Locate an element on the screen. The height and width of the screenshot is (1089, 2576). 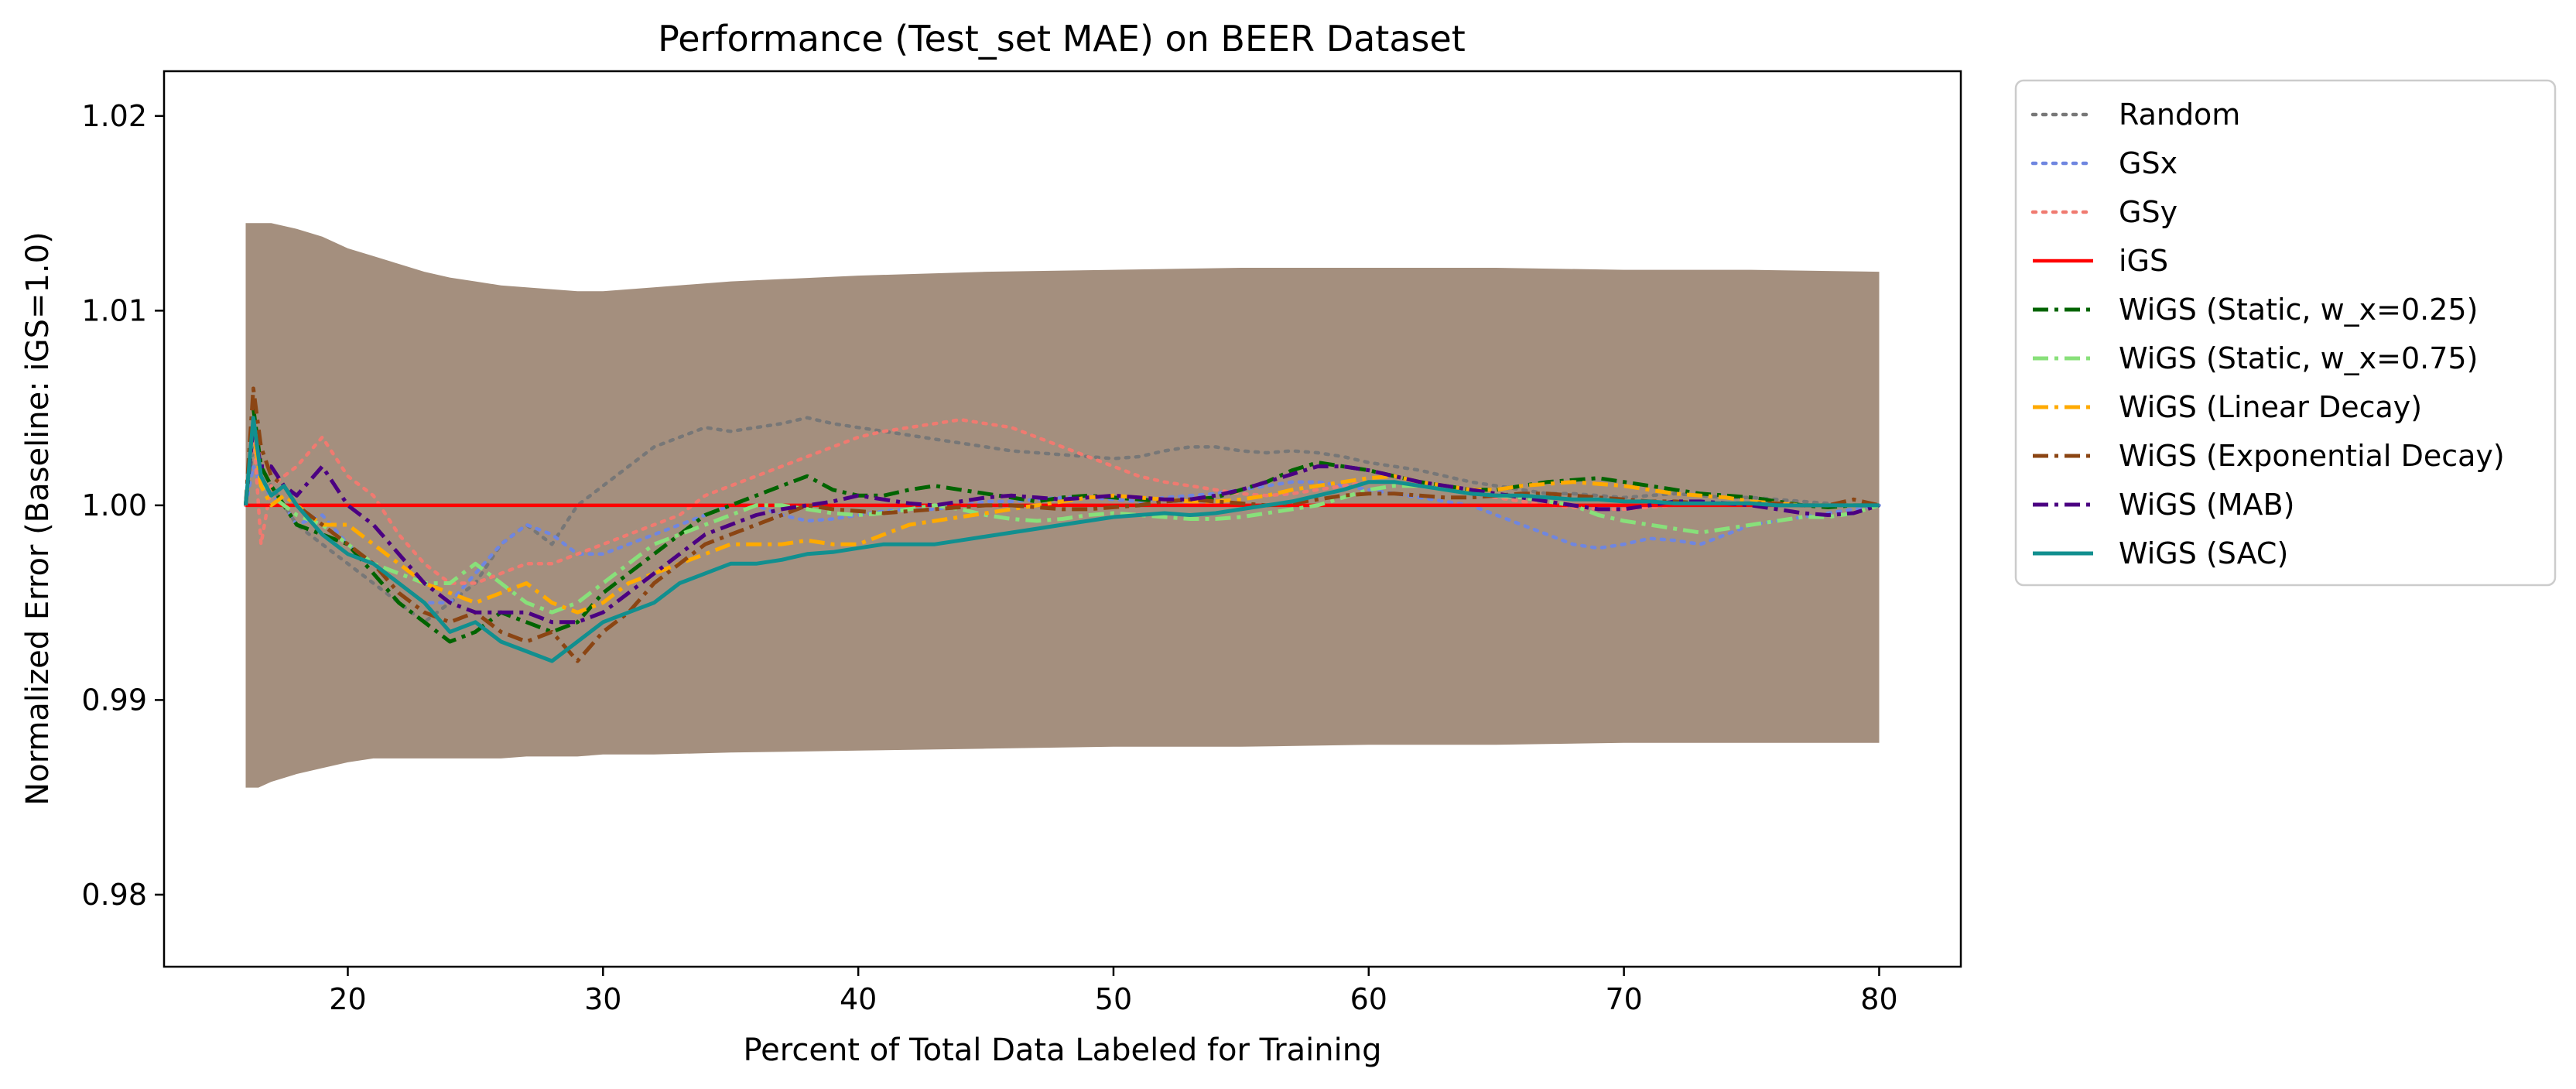
x-tick-label: 70 is located at coordinates (1624, 999).